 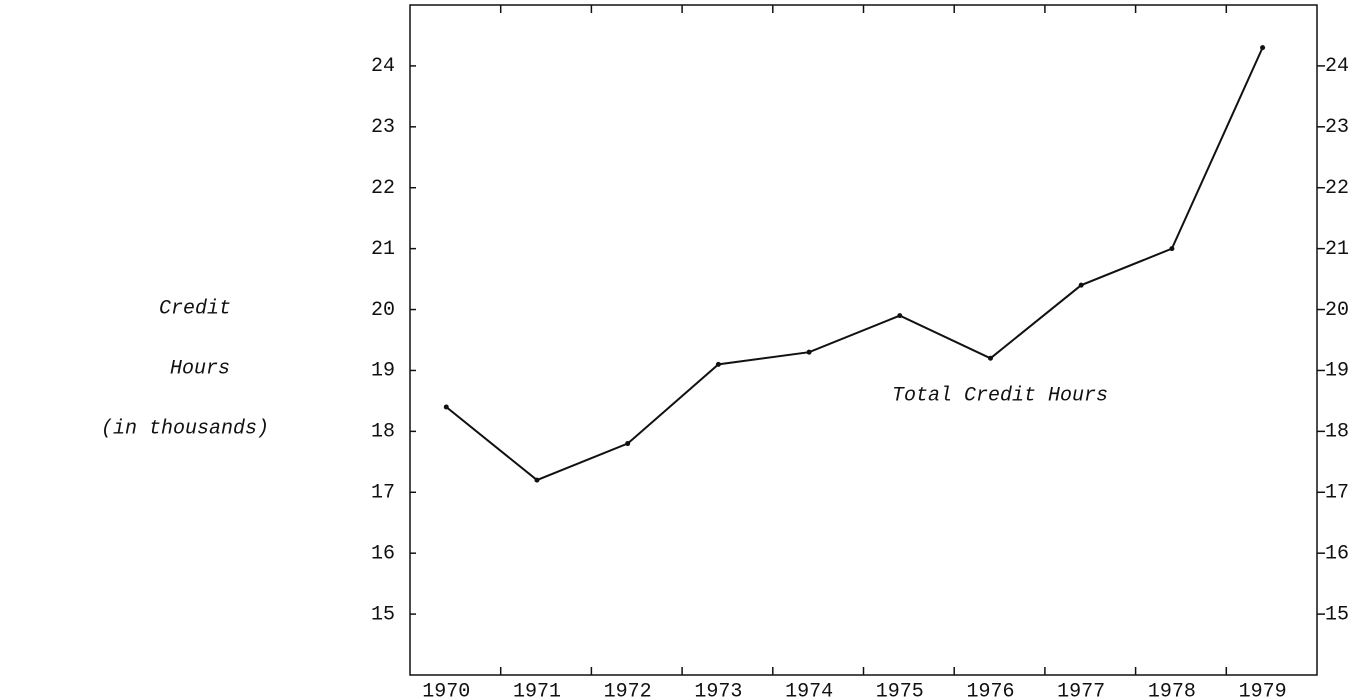 I want to click on x-tick-label: 1978, so click(x=1172, y=690).